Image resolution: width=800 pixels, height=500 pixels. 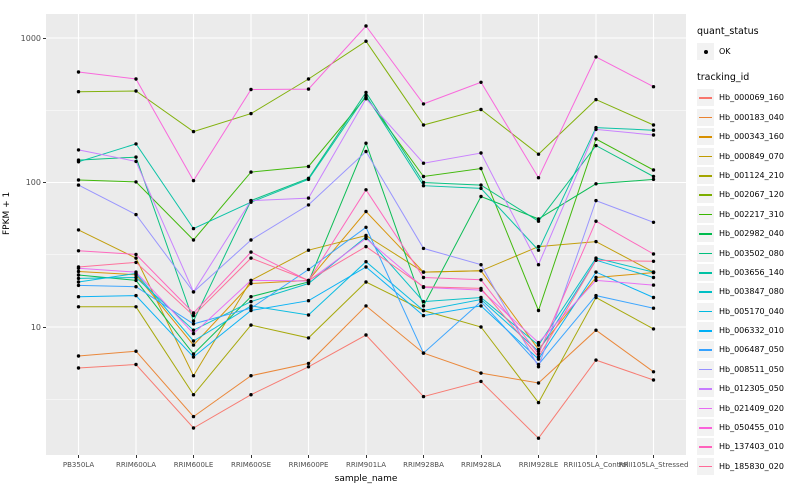 What do you see at coordinates (751, 389) in the screenshot?
I see `legend-item-label: Hb_012305_050` at bounding box center [751, 389].